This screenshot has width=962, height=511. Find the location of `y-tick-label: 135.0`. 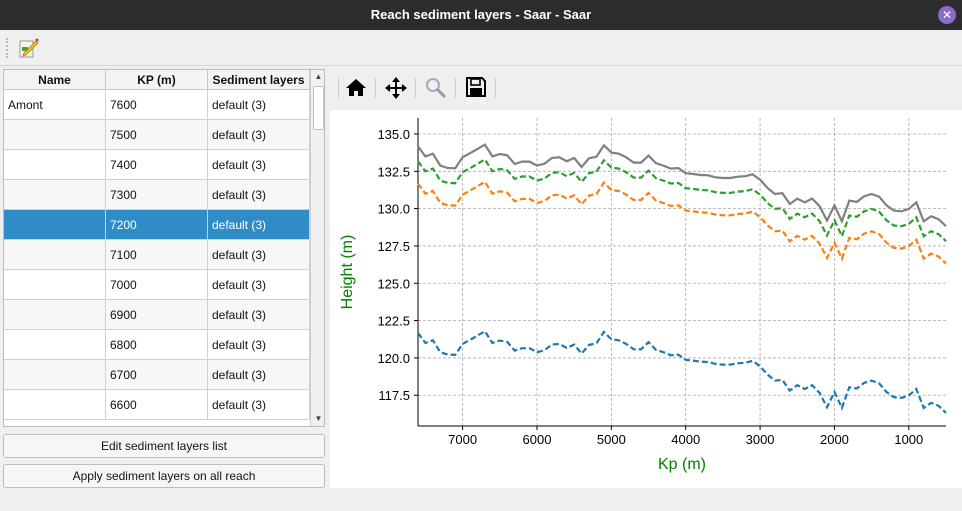

y-tick-label: 135.0 is located at coordinates (393, 134).